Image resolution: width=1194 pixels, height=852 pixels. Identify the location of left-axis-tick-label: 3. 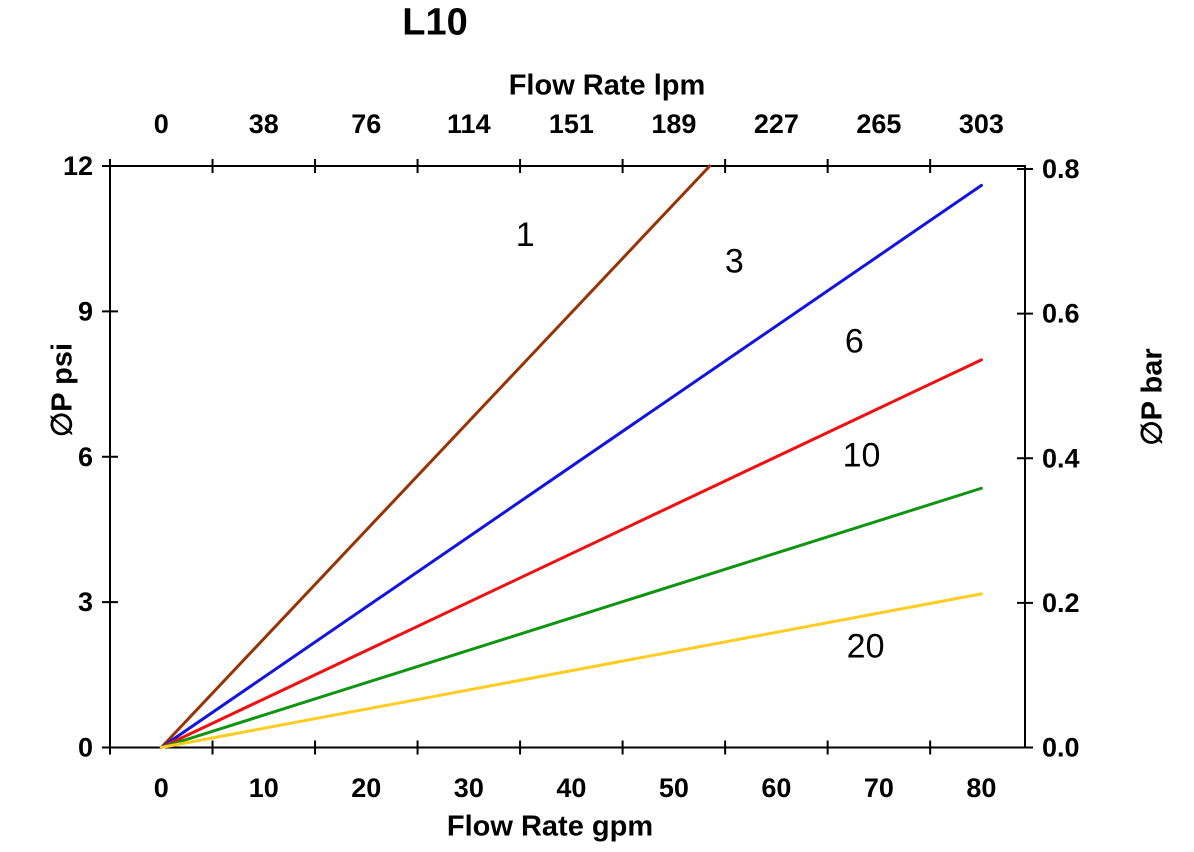
(85, 602).